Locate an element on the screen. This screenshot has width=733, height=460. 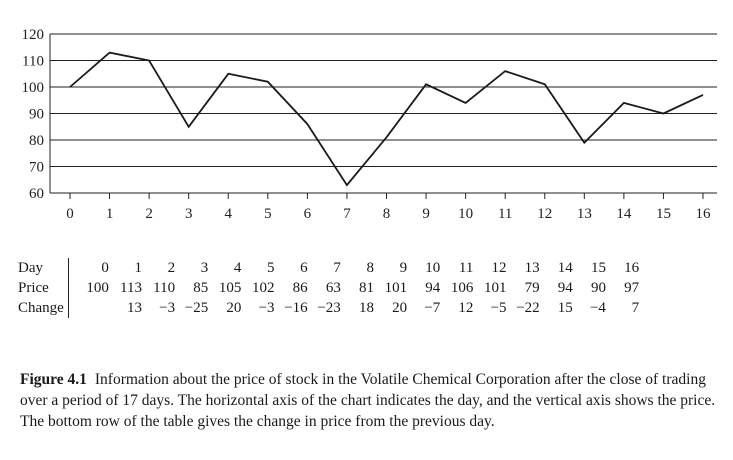
table-cell-day-12: 12 is located at coordinates (499, 268).